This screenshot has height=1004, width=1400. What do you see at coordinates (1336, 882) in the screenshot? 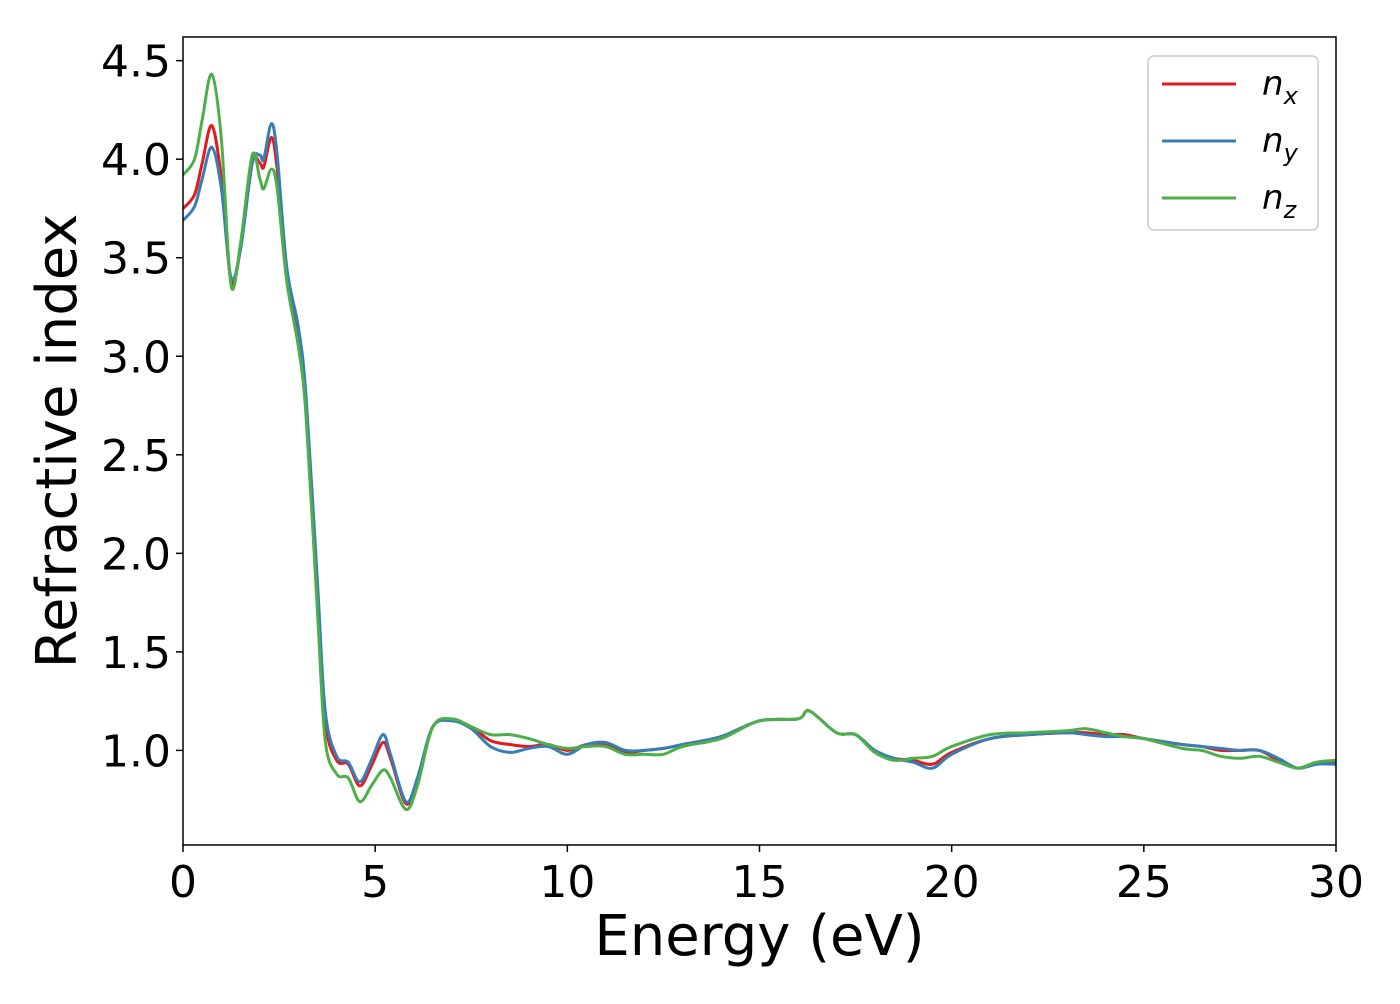
I see `x-tick-label: 30` at bounding box center [1336, 882].